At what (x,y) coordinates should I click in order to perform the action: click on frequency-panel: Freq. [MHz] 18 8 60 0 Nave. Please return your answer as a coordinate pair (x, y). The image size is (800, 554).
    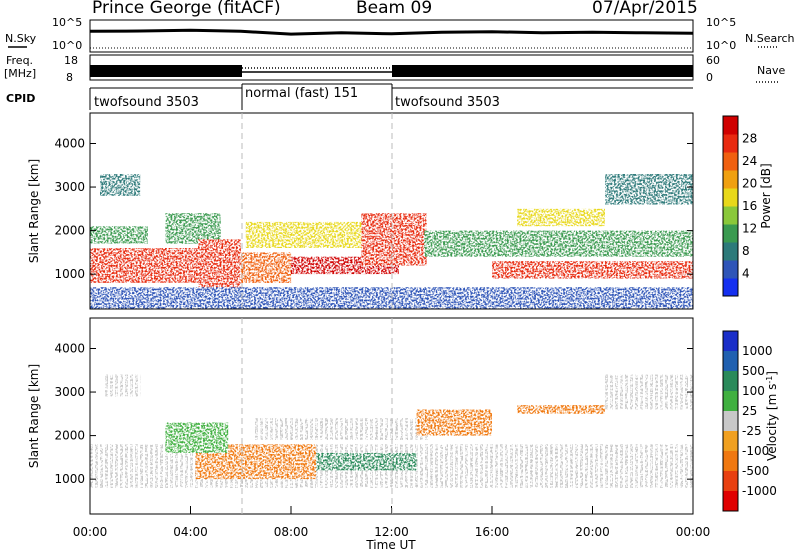
    Looking at the image, I should click on (394, 69).